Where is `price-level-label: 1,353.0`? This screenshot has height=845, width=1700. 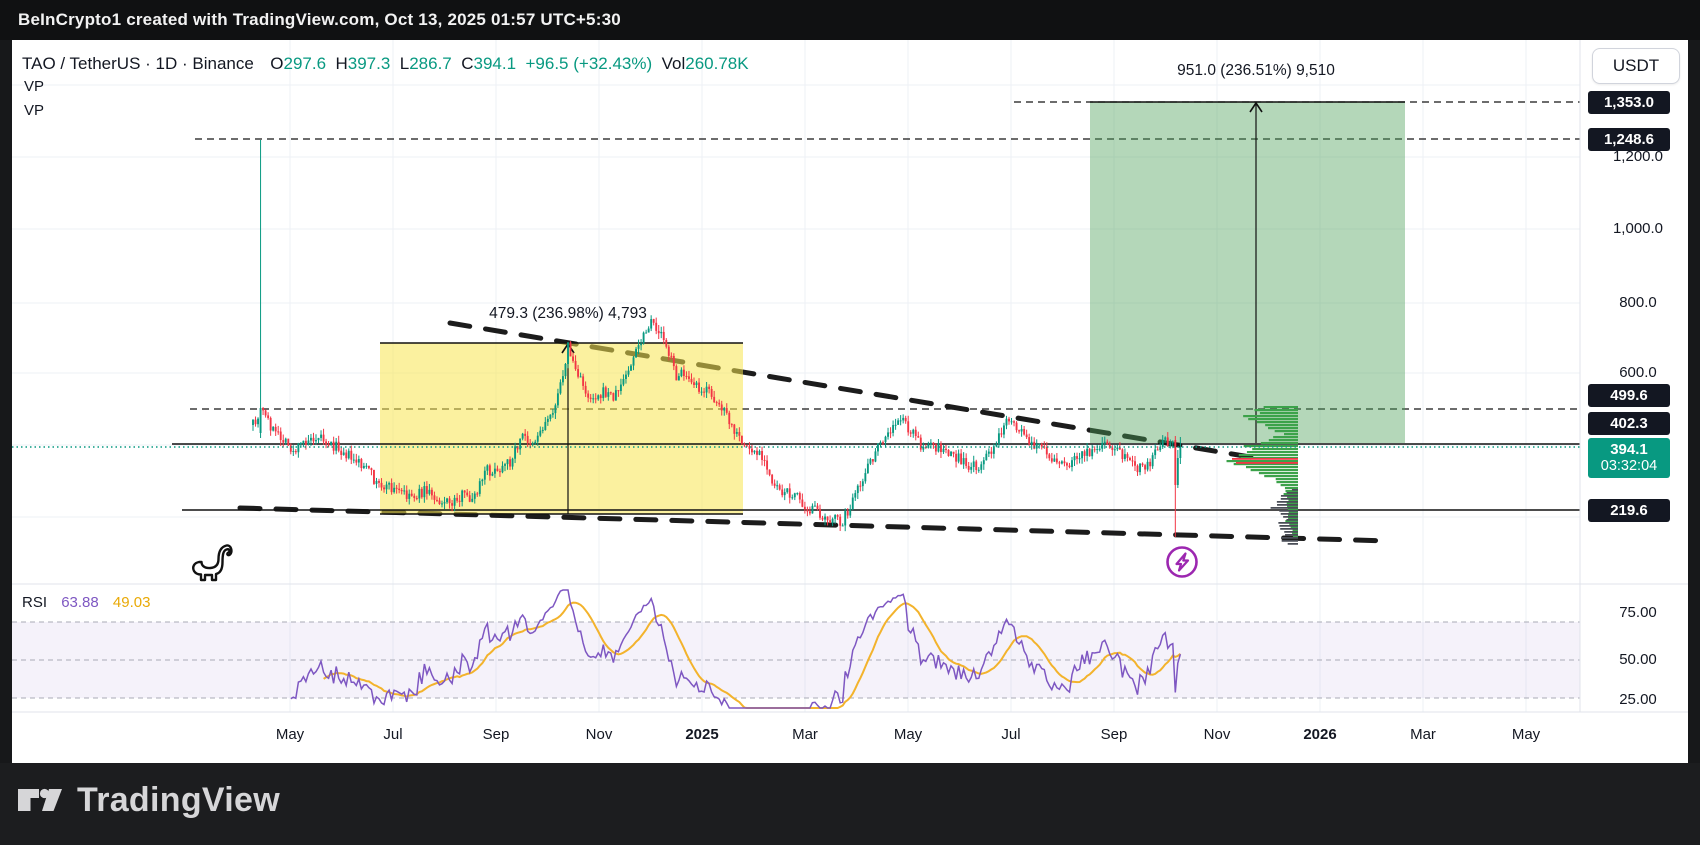
price-level-label: 1,353.0 is located at coordinates (1629, 102).